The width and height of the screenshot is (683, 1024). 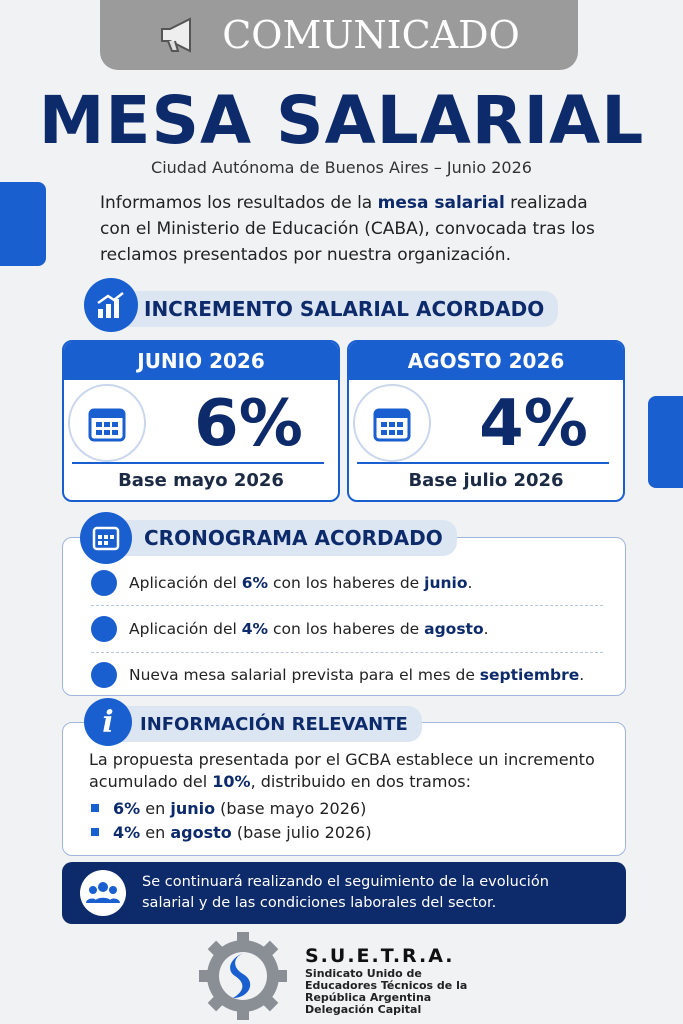 What do you see at coordinates (363, 1009) in the screenshot?
I see `org-line: Delegación Capital` at bounding box center [363, 1009].